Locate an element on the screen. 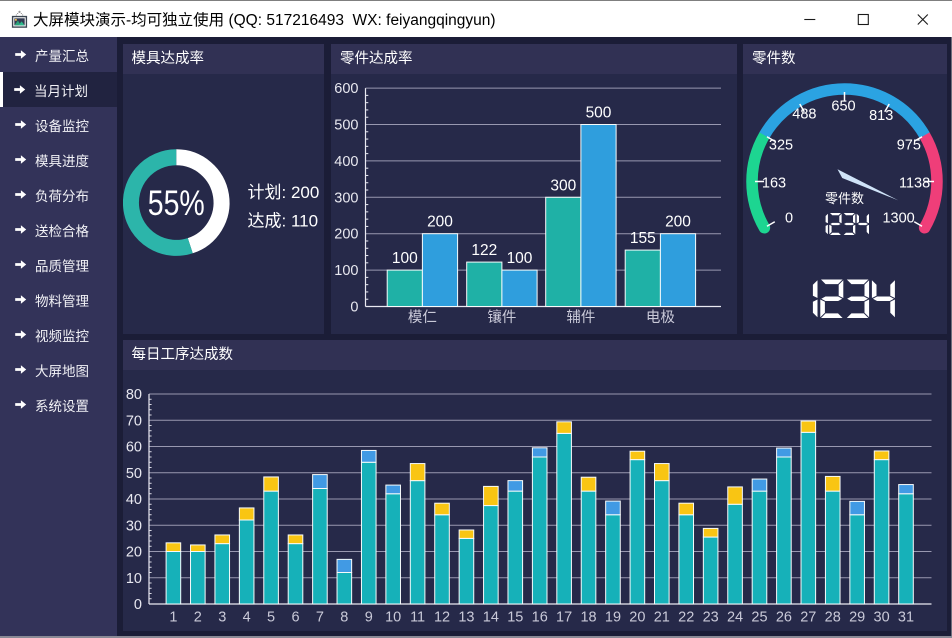  svg-text: 15 is located at coordinates (515, 617).